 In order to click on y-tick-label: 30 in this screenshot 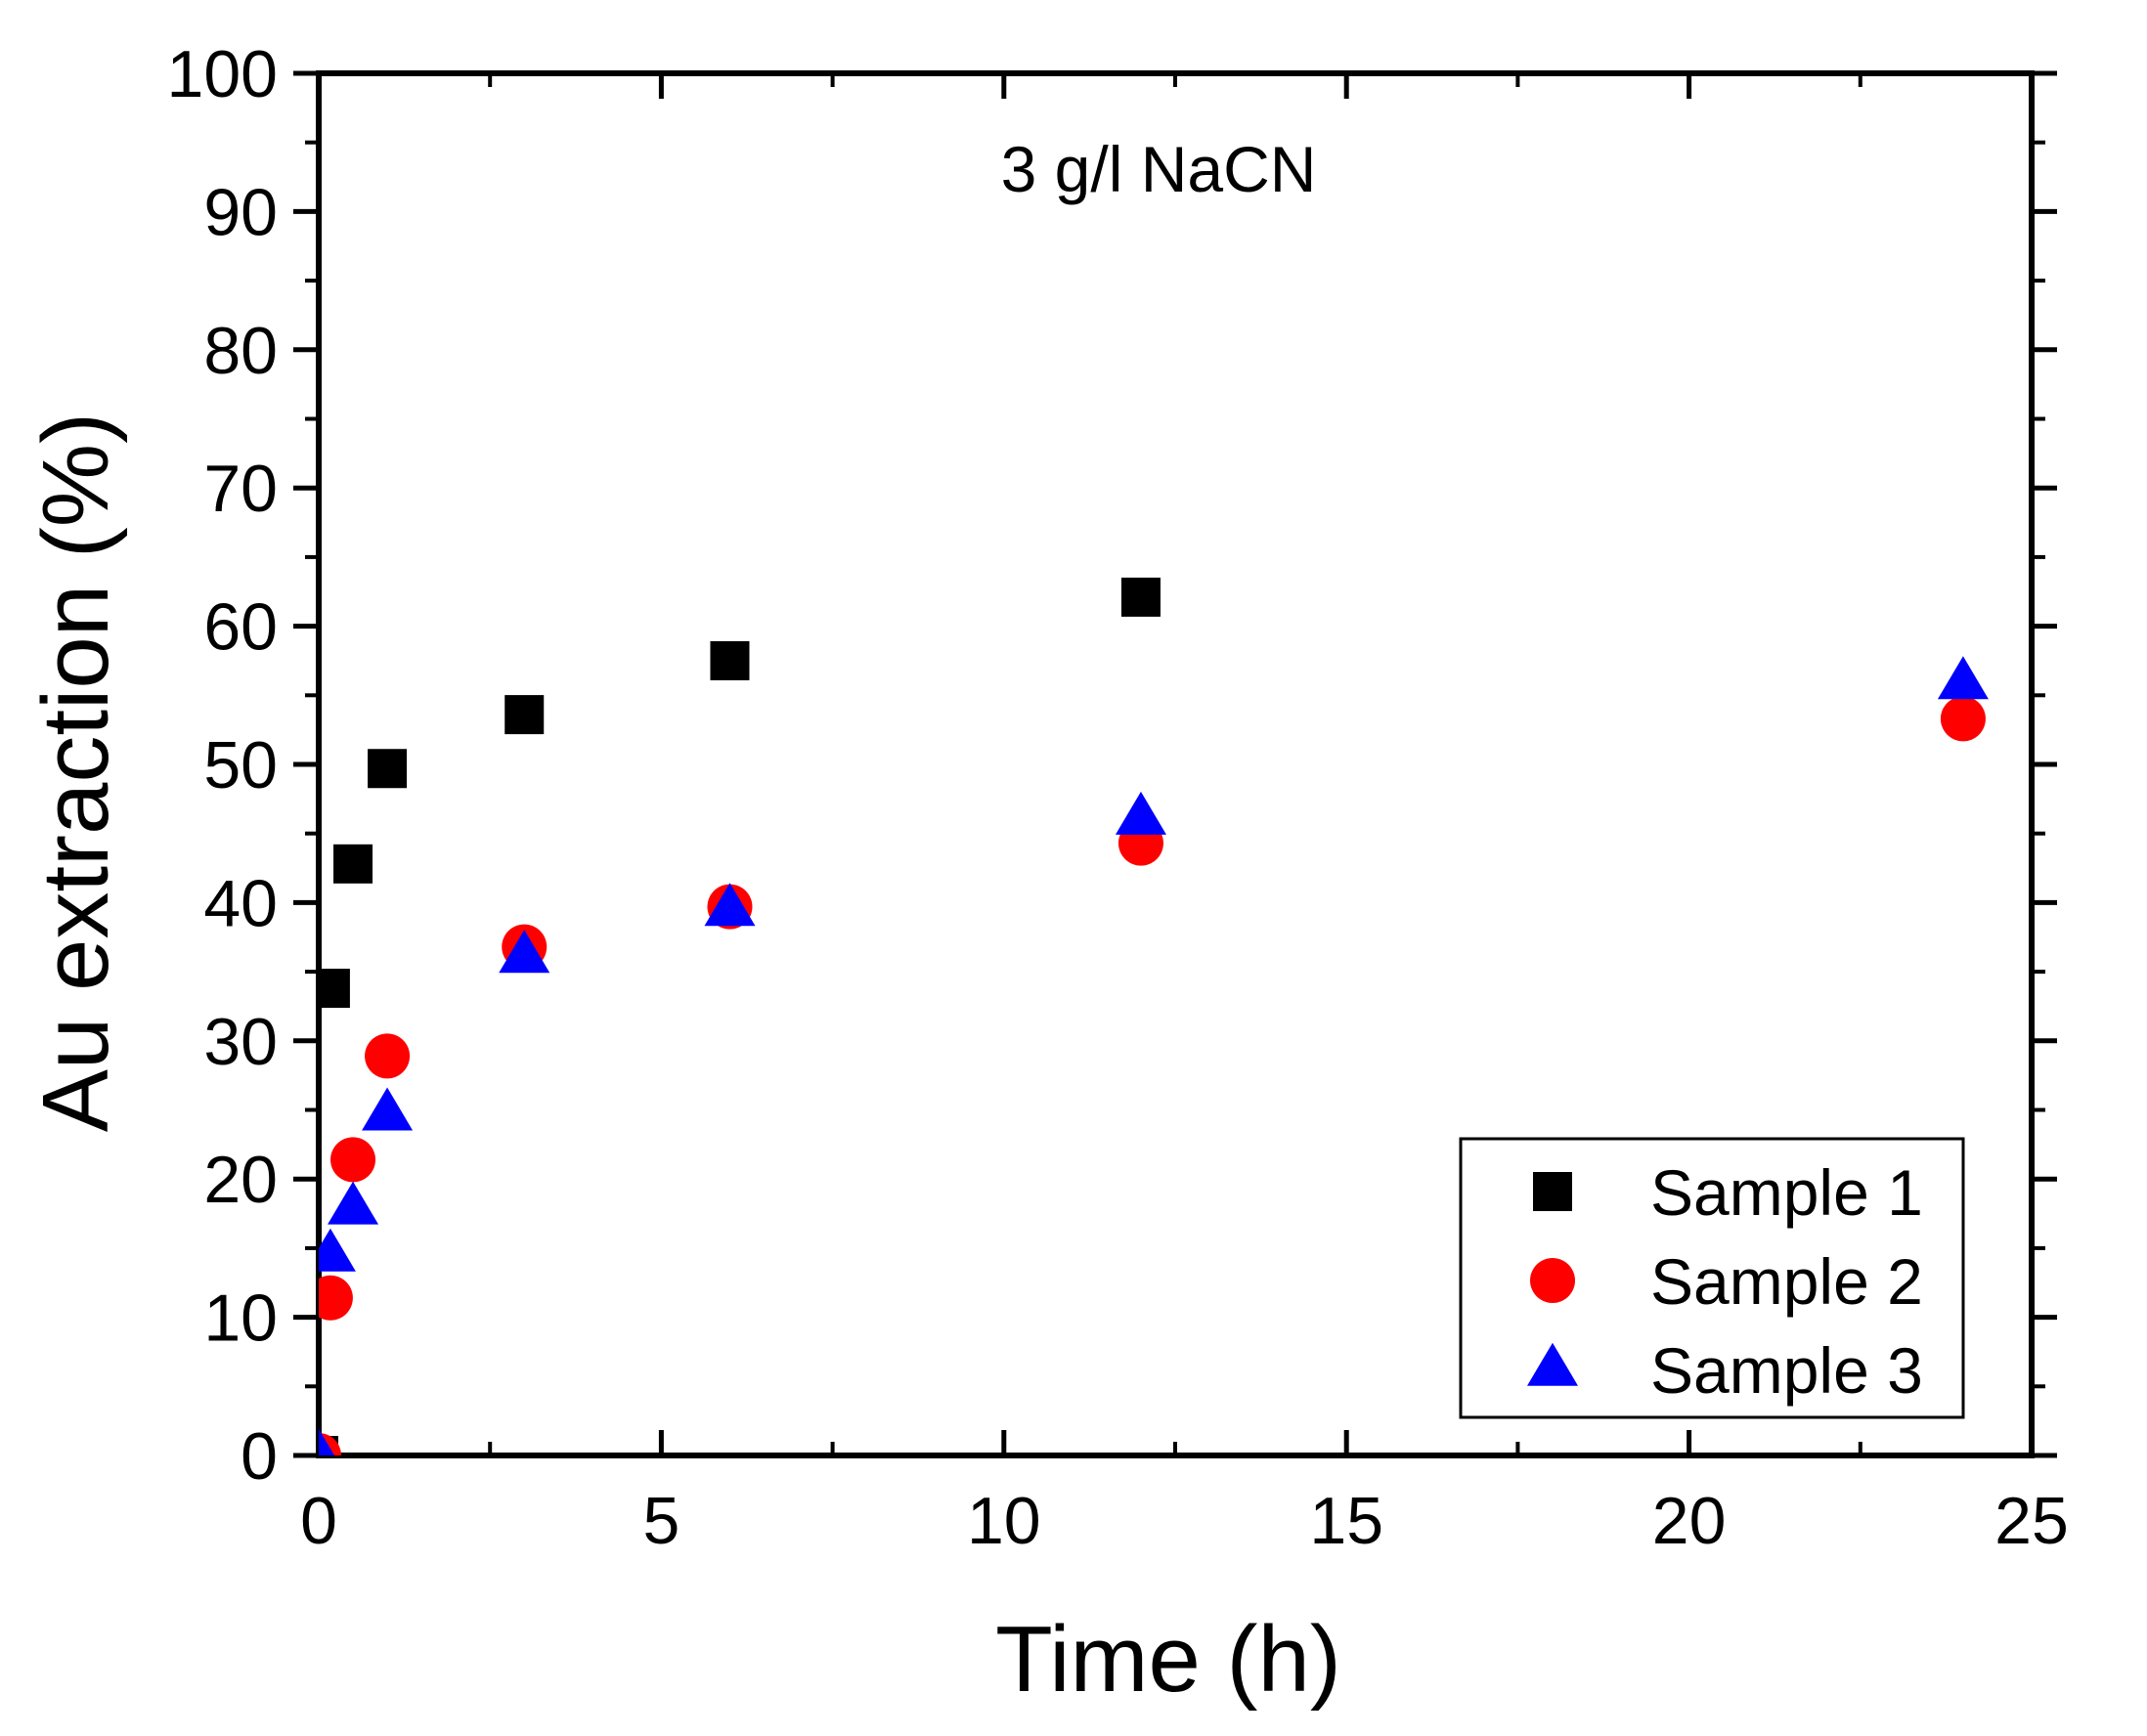, I will do `click(240, 1042)`.